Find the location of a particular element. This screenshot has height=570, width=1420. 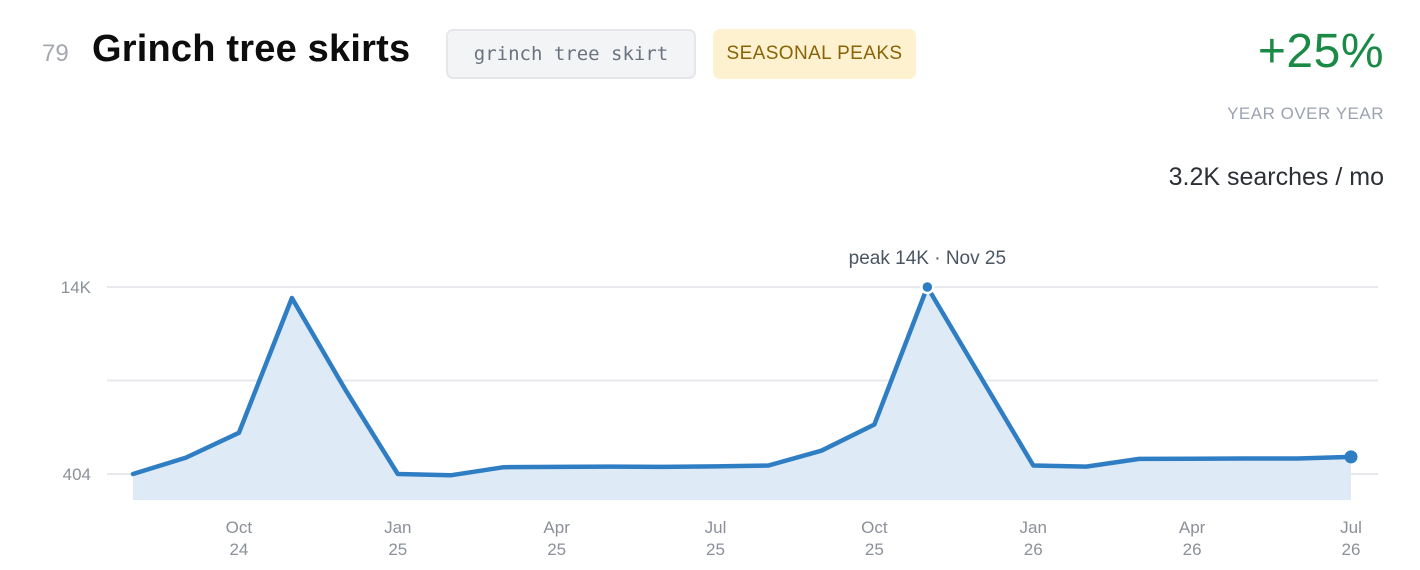

page-title: Grinch tree skirts is located at coordinates (251, 49).